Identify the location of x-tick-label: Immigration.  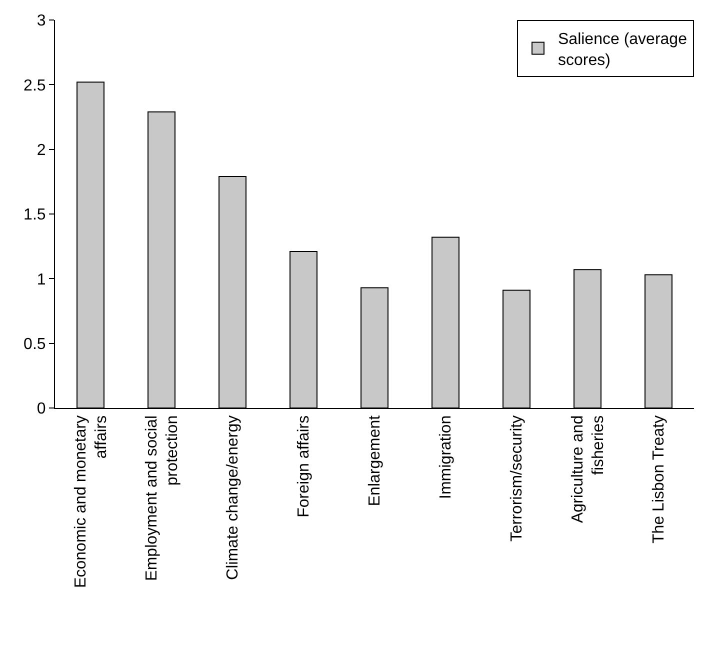
(446, 457).